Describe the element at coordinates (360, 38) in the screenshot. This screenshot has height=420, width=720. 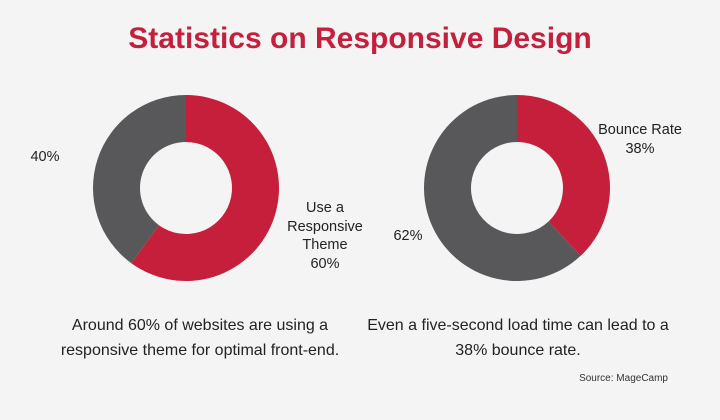
I see `page-title: Statistics on Responsive Design` at that location.